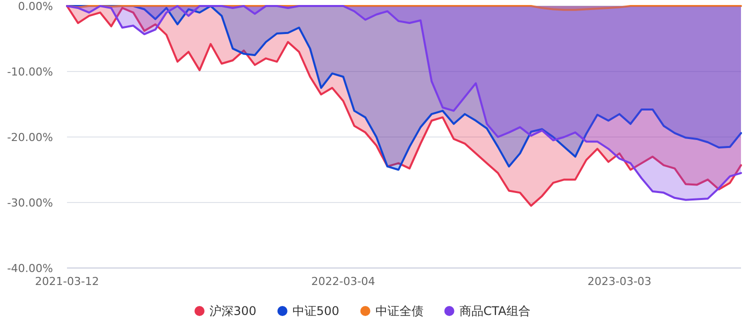 The height and width of the screenshot is (324, 746). I want to click on x-tick-label: 2023-03-03, so click(619, 281).